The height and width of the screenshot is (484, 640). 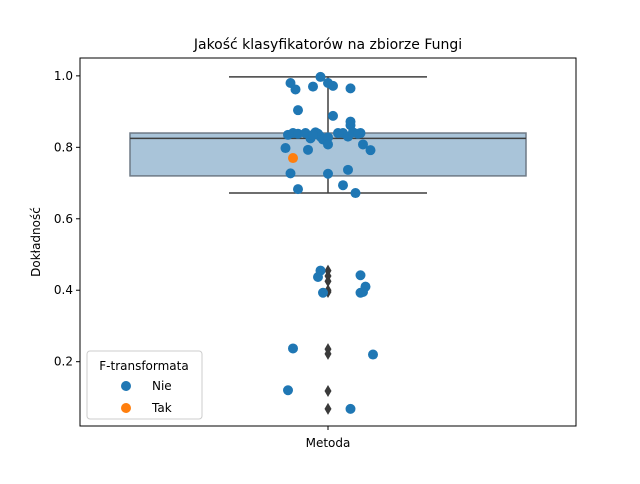 I want to click on legend-frame, so click(x=144, y=385).